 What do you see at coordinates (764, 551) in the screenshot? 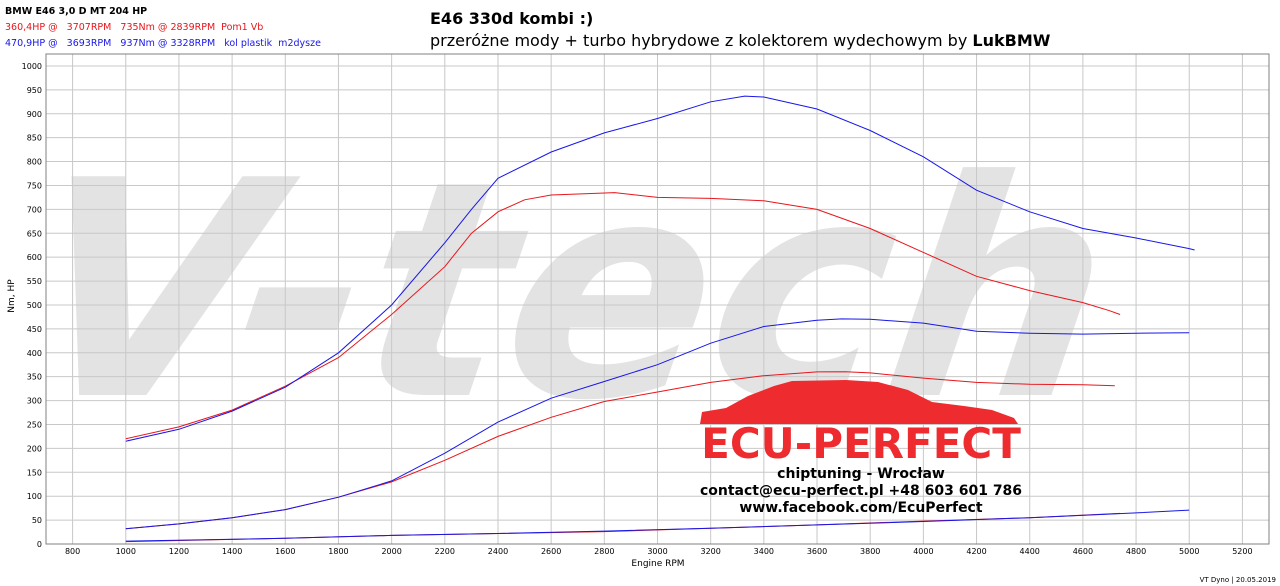
I see `x-tick-label: 3400` at bounding box center [764, 551].